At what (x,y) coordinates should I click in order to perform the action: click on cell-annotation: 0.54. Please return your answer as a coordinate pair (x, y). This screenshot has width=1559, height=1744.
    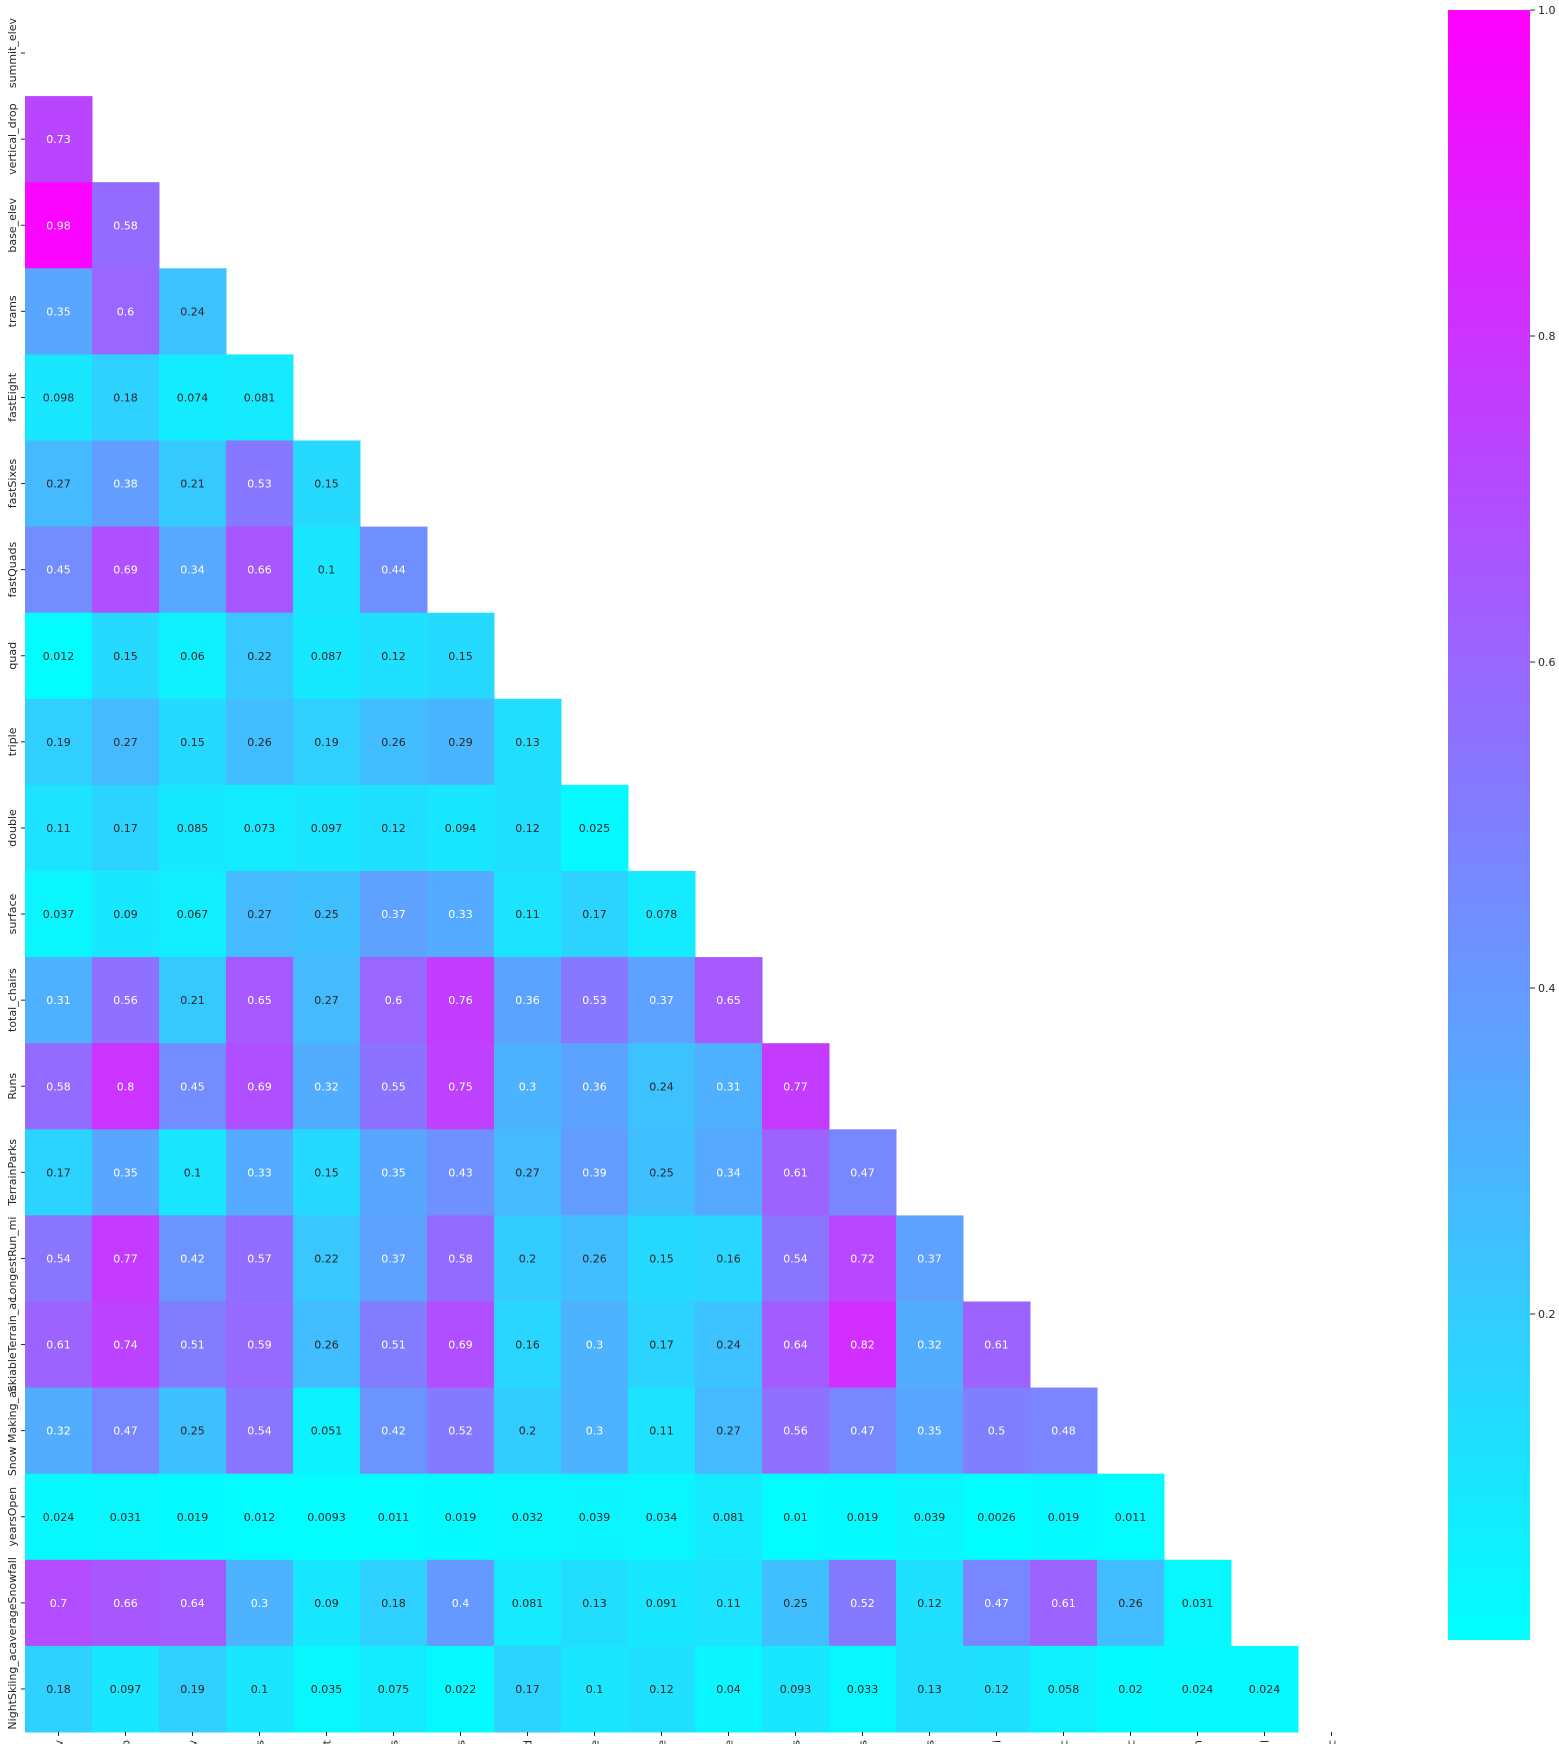
    Looking at the image, I should click on (58, 1258).